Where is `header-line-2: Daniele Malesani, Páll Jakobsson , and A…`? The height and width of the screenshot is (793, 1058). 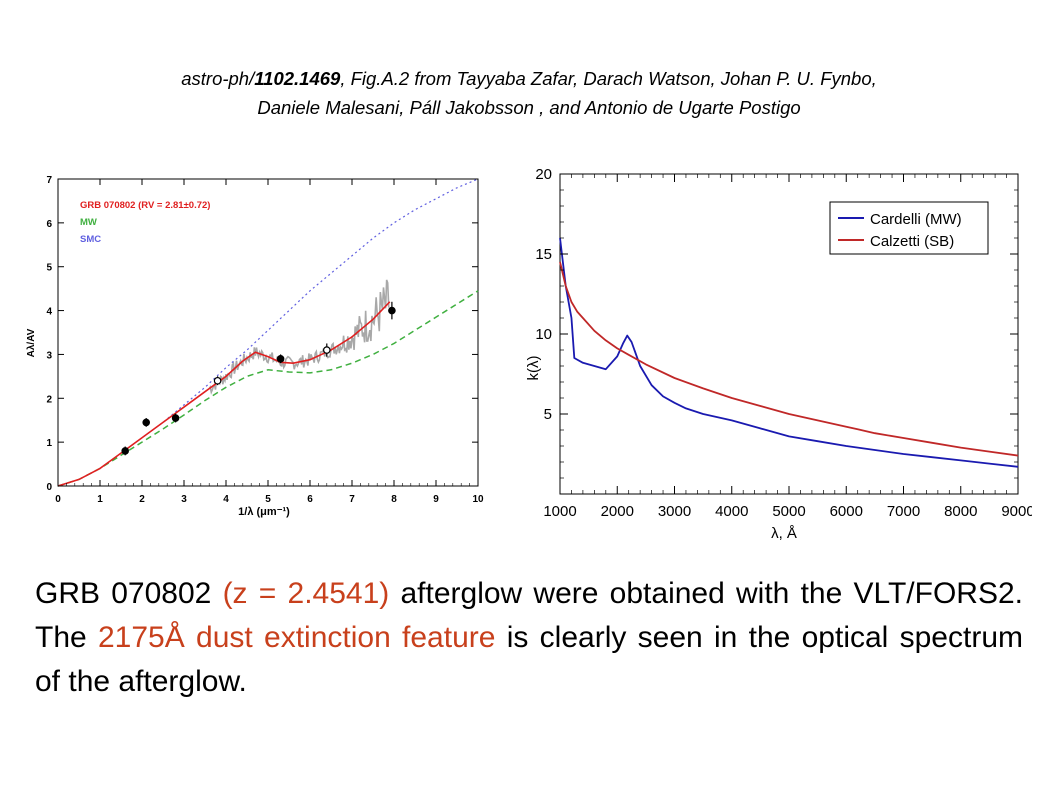 header-line-2: Daniele Malesani, Páll Jakobsson , and A… is located at coordinates (529, 107).